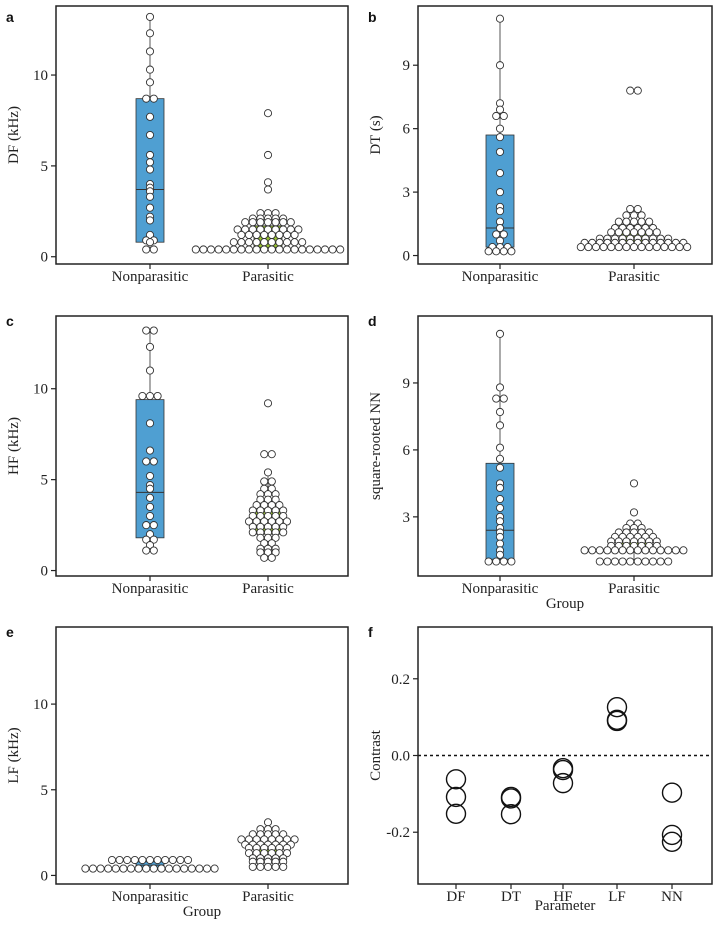 This screenshot has width=718, height=932. Describe the element at coordinates (370, 632) in the screenshot. I see `panel-letter: f` at that location.